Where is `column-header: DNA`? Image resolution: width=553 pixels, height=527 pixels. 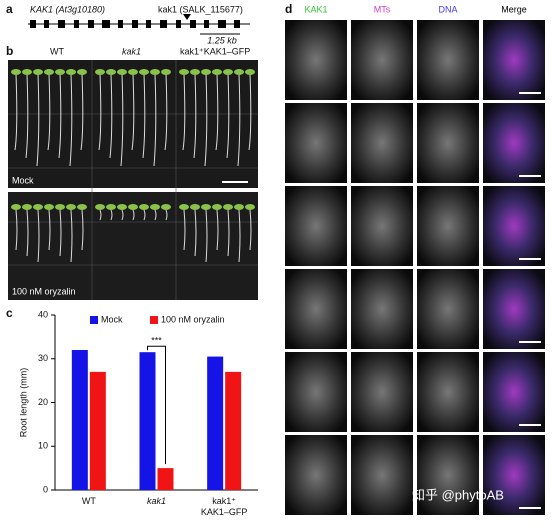
column-header: DNA is located at coordinates (447, 9).